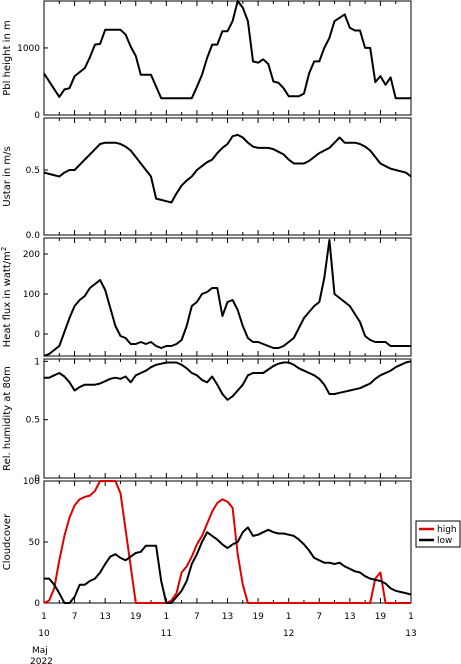 The height and width of the screenshot is (664, 461). What do you see at coordinates (6, 297) in the screenshot?
I see `y-axis-title: Heat flux in watt/m2` at bounding box center [6, 297].